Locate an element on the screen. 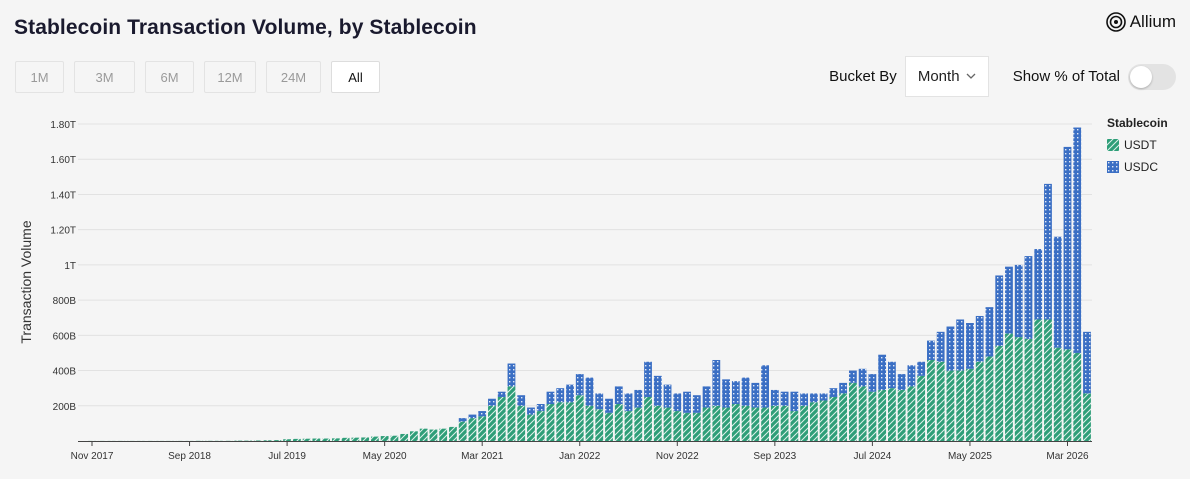 This screenshot has width=1190, height=479. range-button-6m: 6M is located at coordinates (169, 77).